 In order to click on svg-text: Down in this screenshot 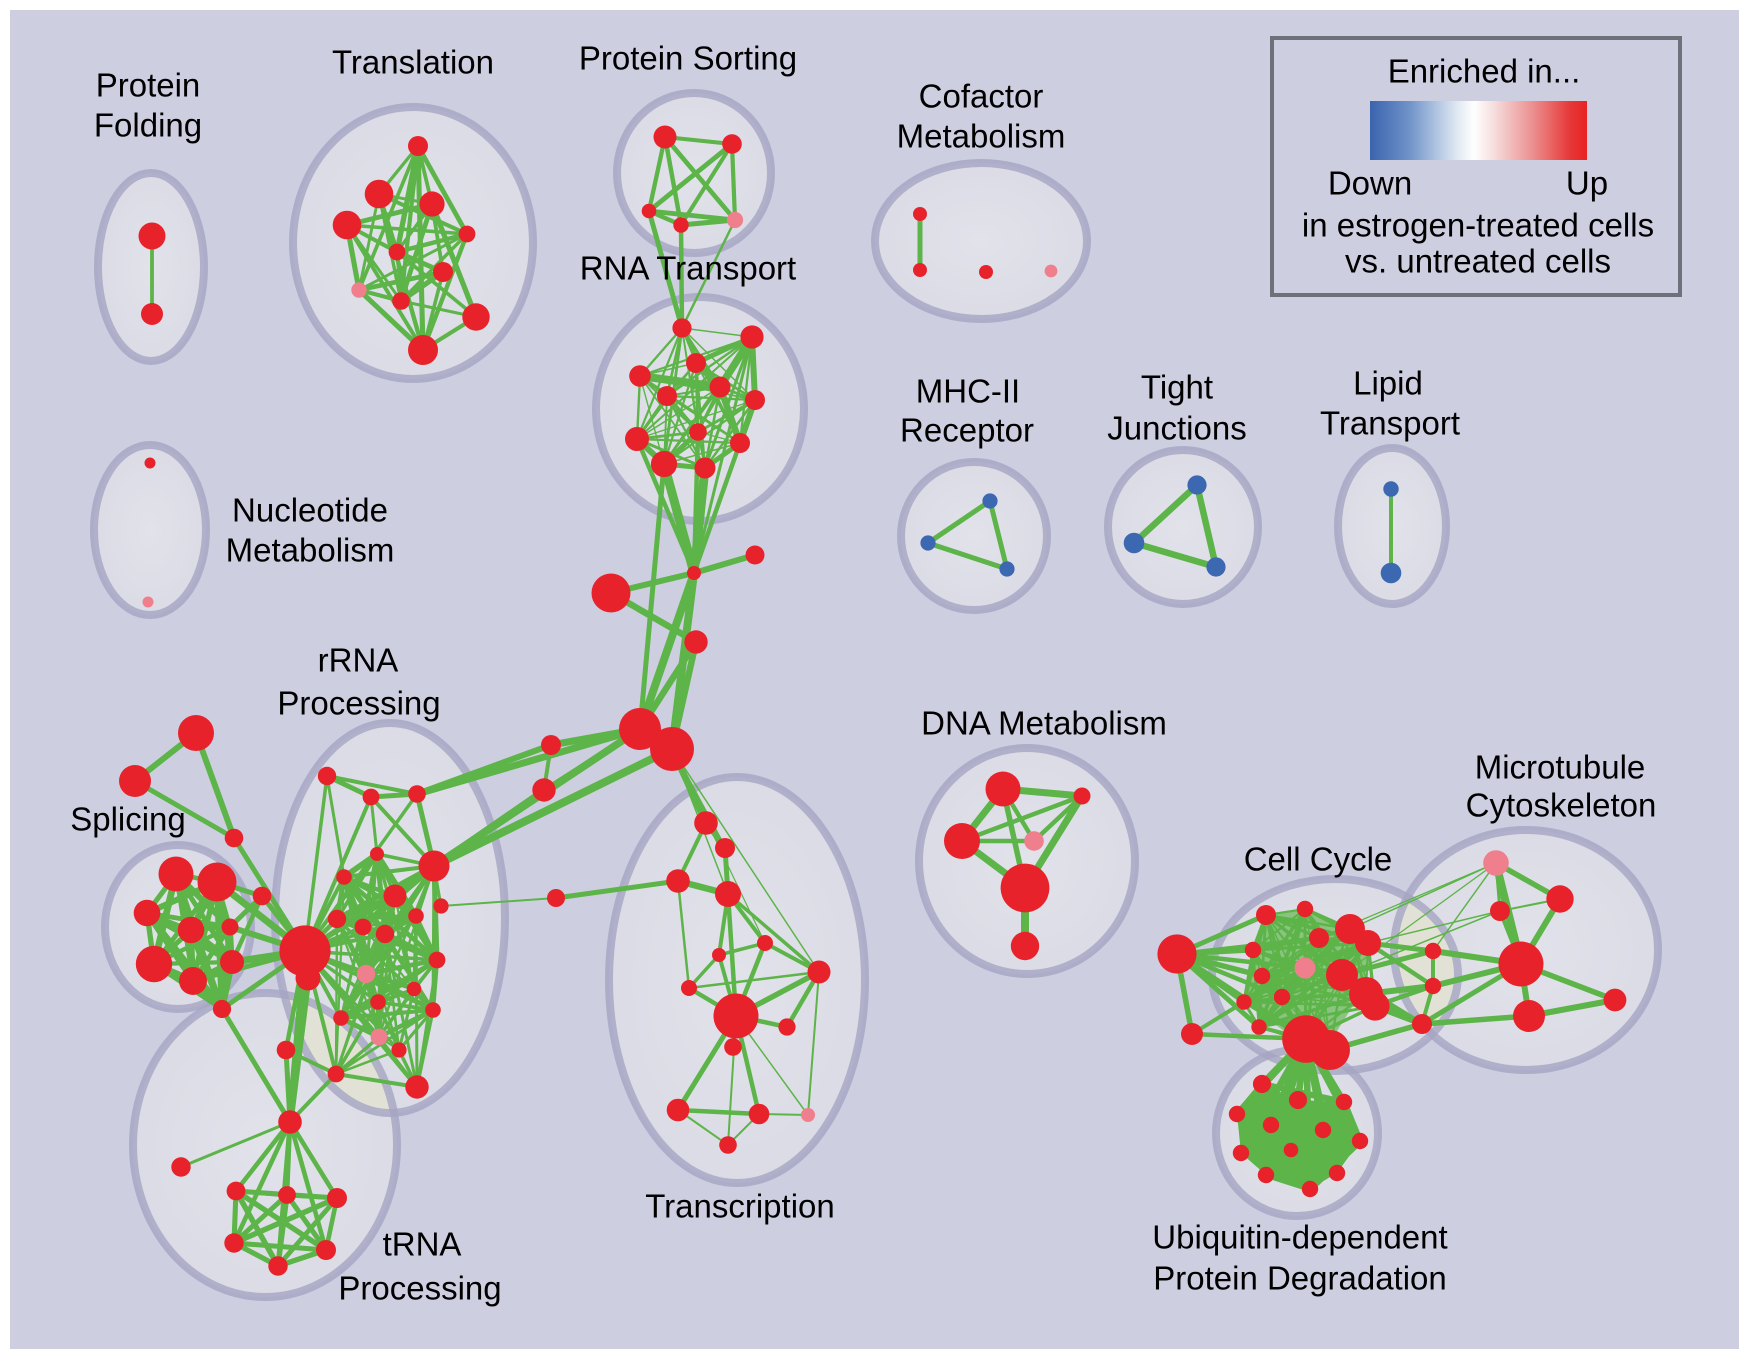, I will do `click(1370, 183)`.